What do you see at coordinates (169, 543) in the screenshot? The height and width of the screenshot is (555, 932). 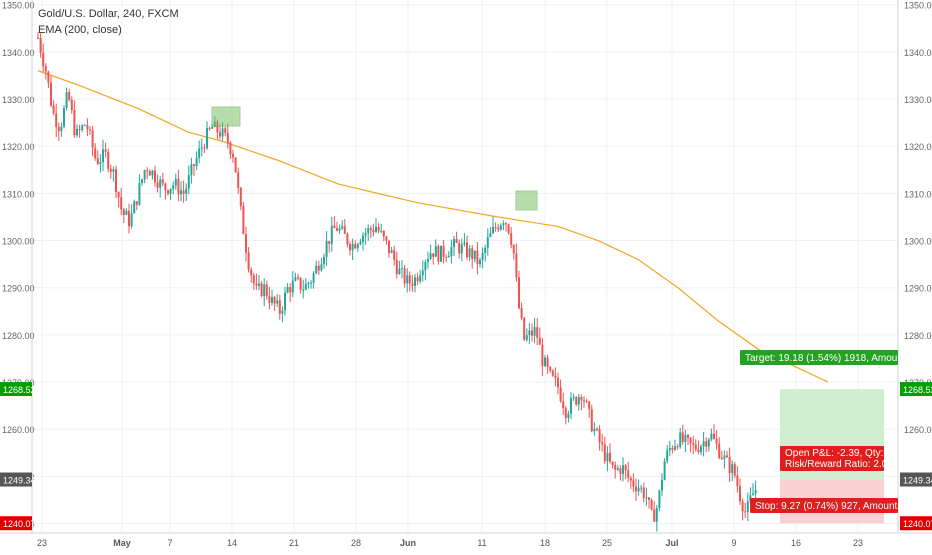 I see `date-tick-label: 7` at bounding box center [169, 543].